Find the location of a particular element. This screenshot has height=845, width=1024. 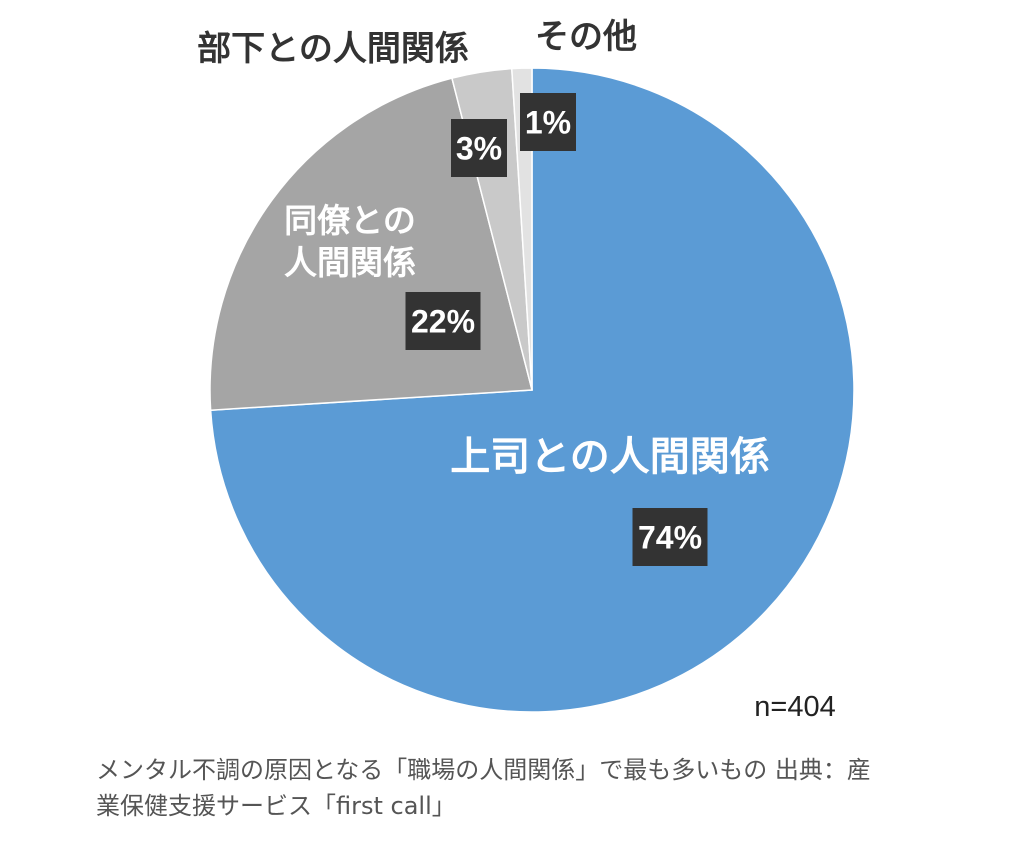

sample-size-note: n=404 is located at coordinates (794, 707).